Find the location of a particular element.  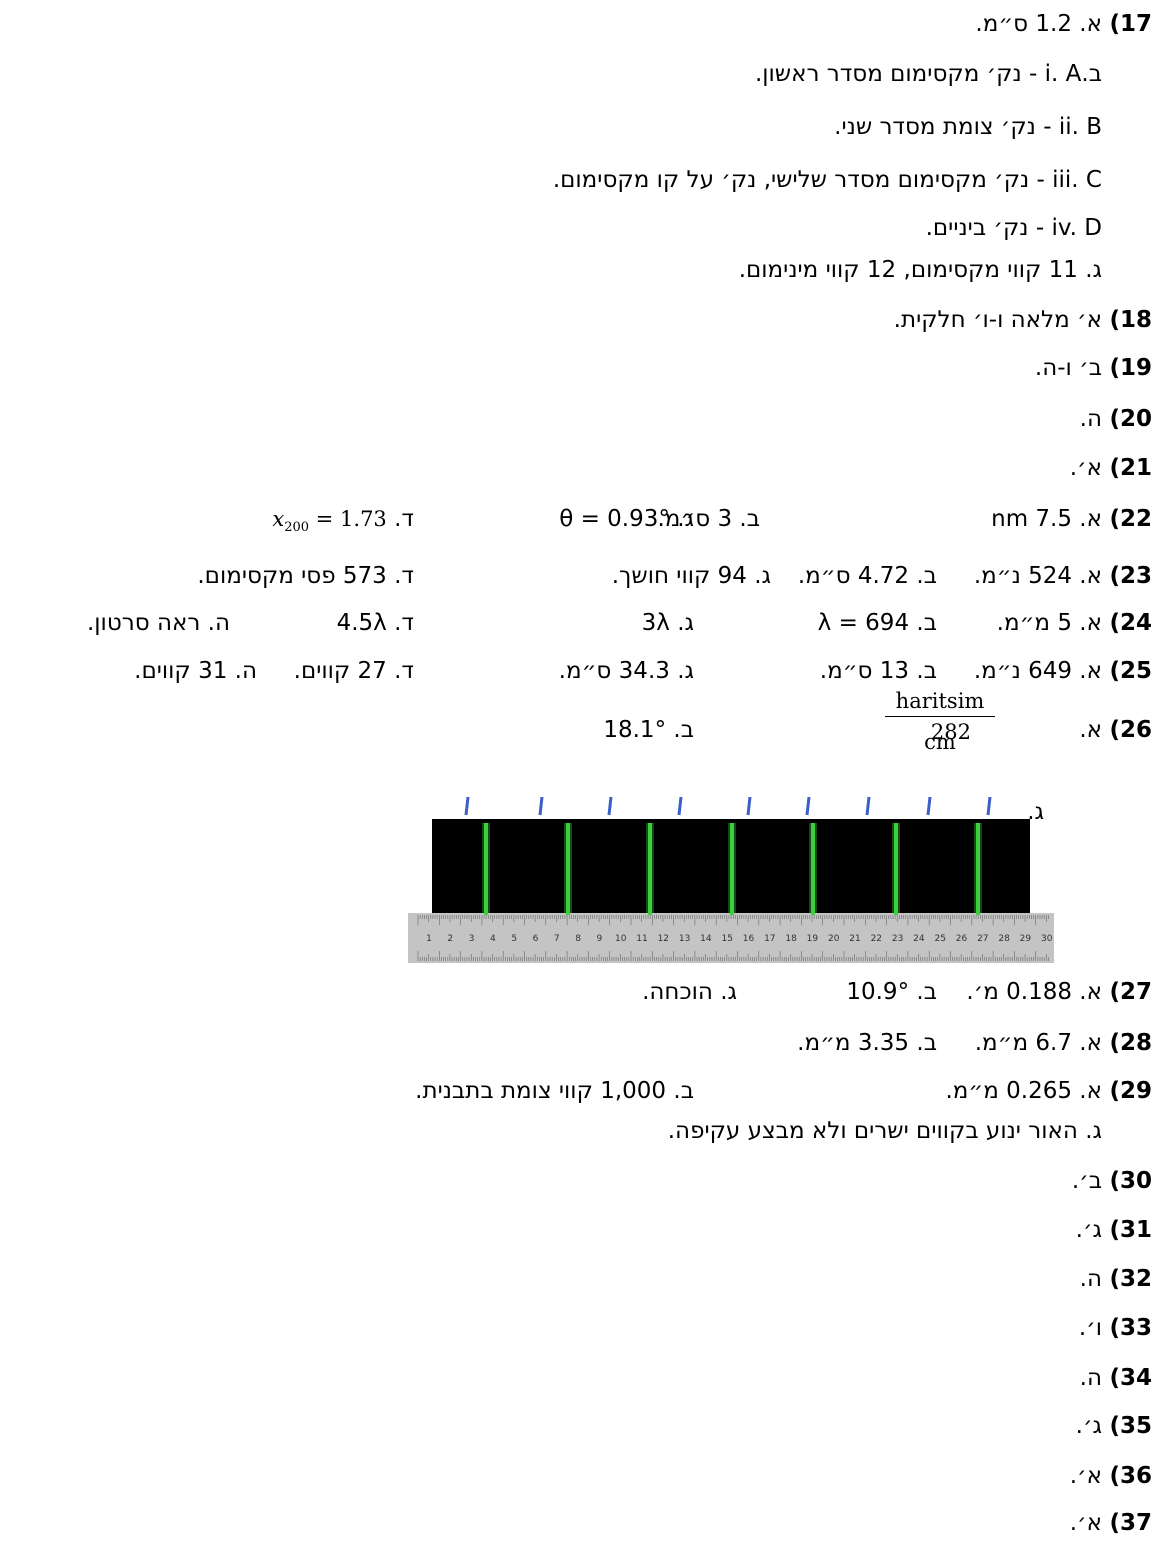

ruler-label: 24 is located at coordinates (919, 939).